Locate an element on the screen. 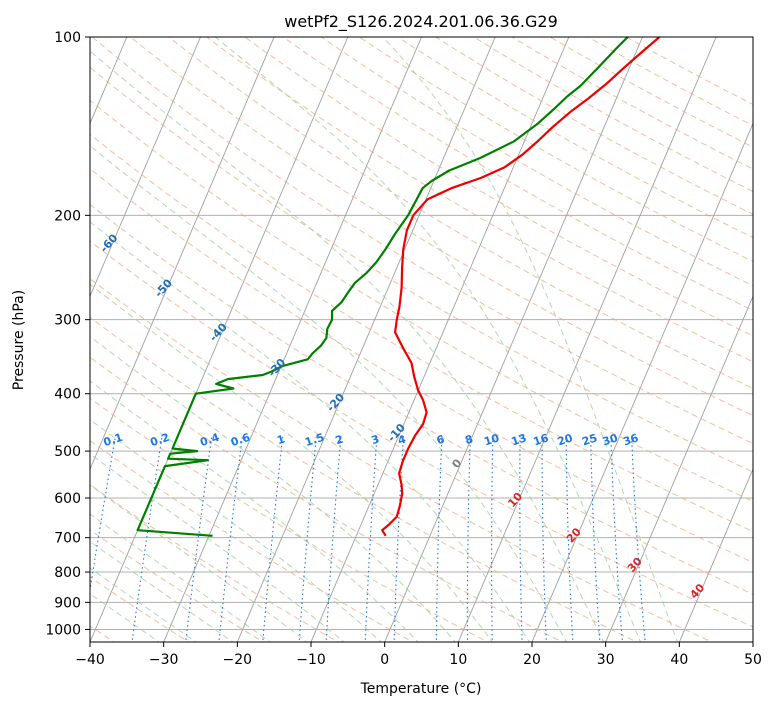  y-tick-label: 400 is located at coordinates (67, 395).